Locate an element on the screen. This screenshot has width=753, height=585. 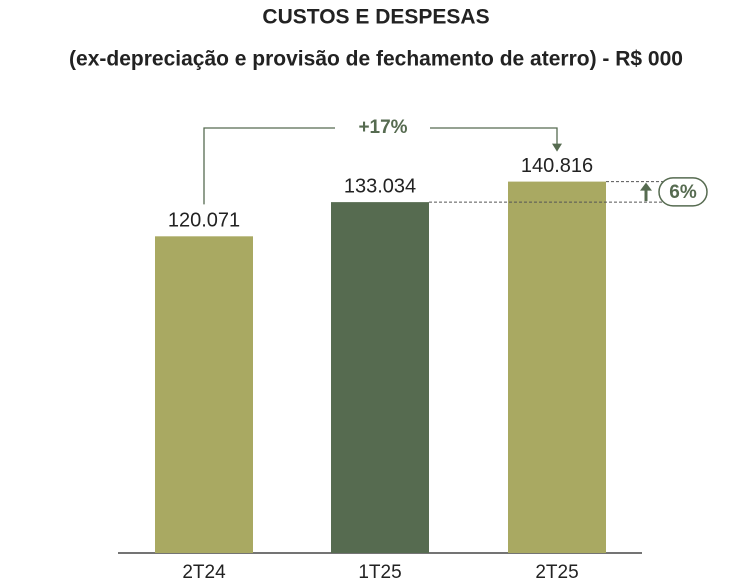
annotation-badge is located at coordinates (683, 192).